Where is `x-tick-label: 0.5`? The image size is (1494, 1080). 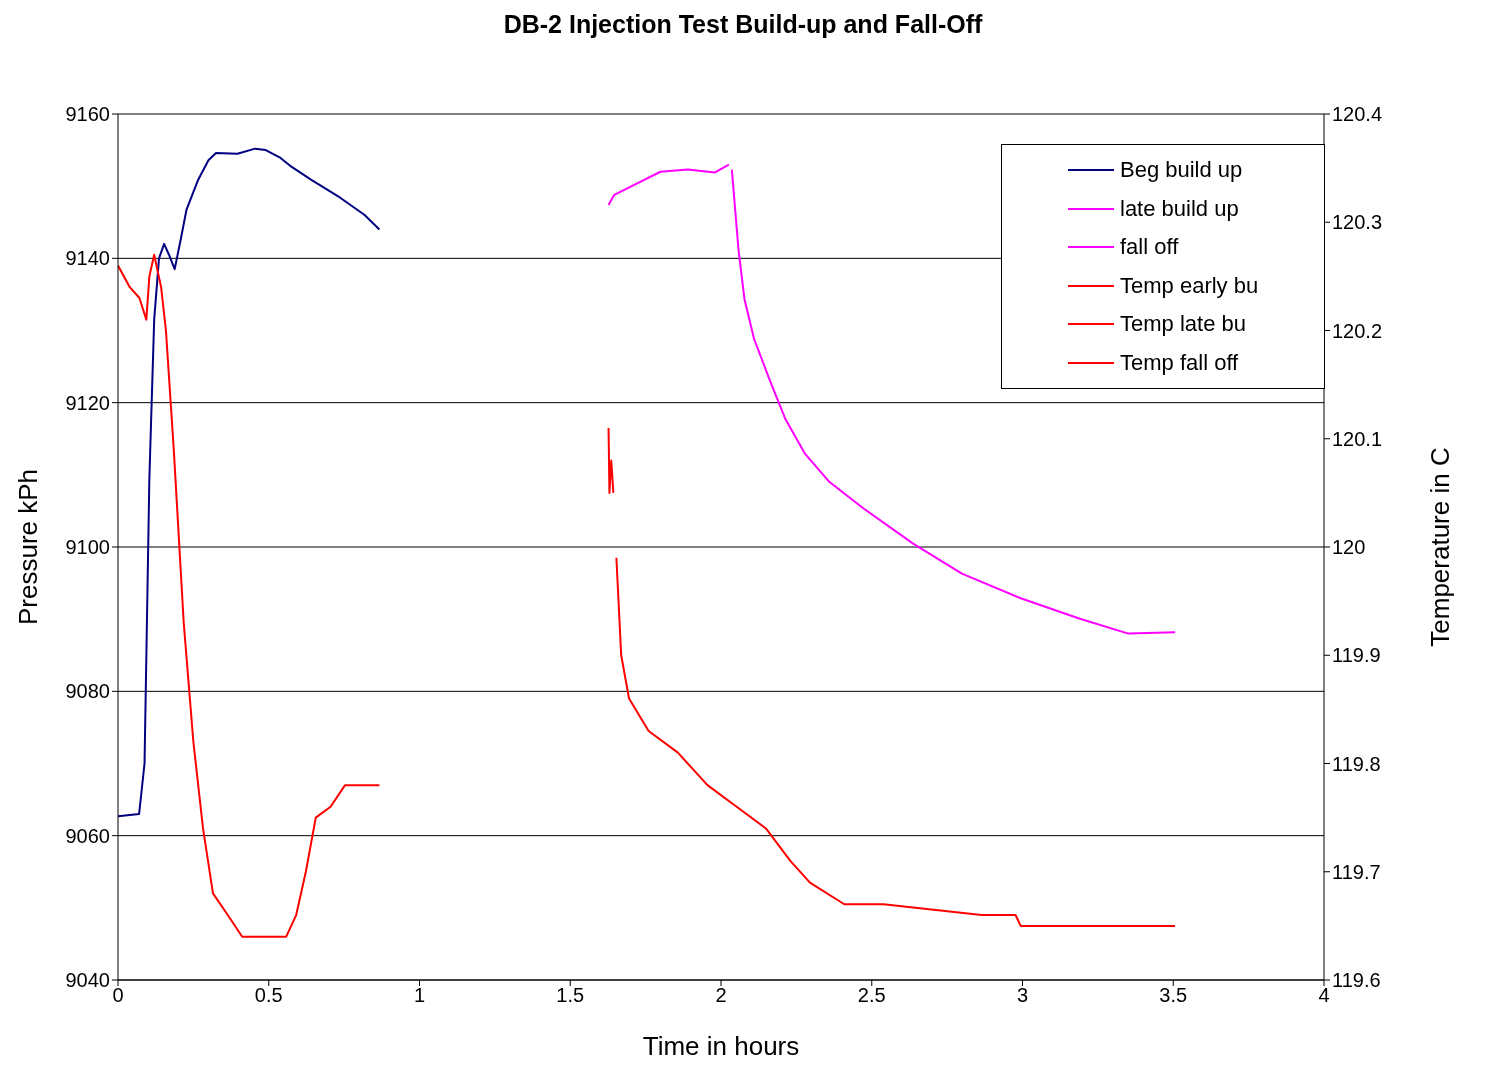
x-tick-label: 0.5 is located at coordinates (268, 995).